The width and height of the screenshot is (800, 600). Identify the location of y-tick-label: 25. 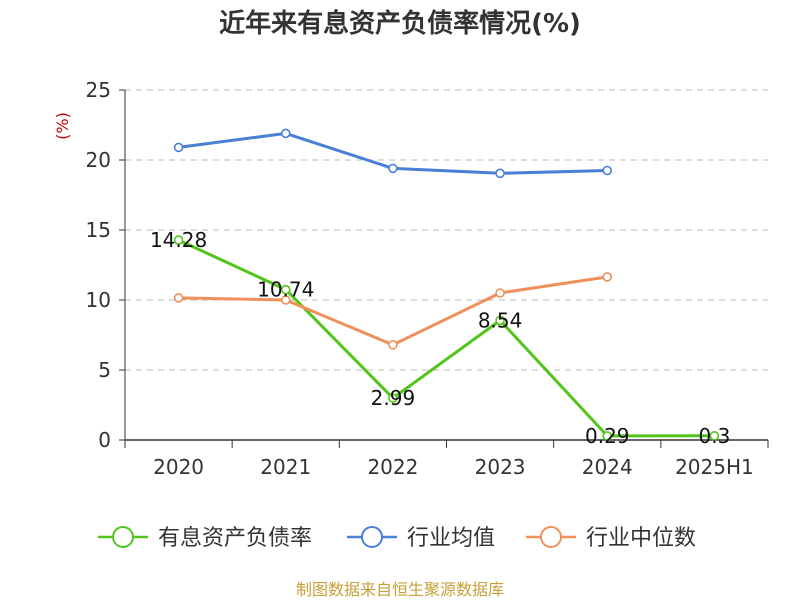
(98, 90).